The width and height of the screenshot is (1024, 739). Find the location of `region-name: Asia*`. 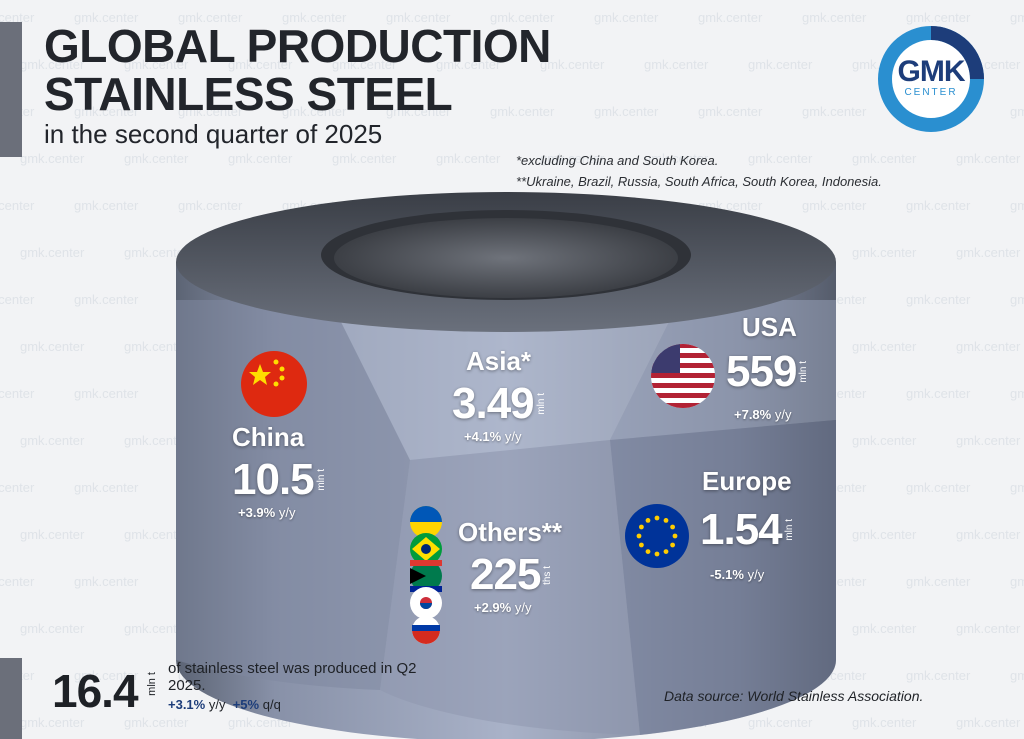

region-name: Asia* is located at coordinates (499, 361).